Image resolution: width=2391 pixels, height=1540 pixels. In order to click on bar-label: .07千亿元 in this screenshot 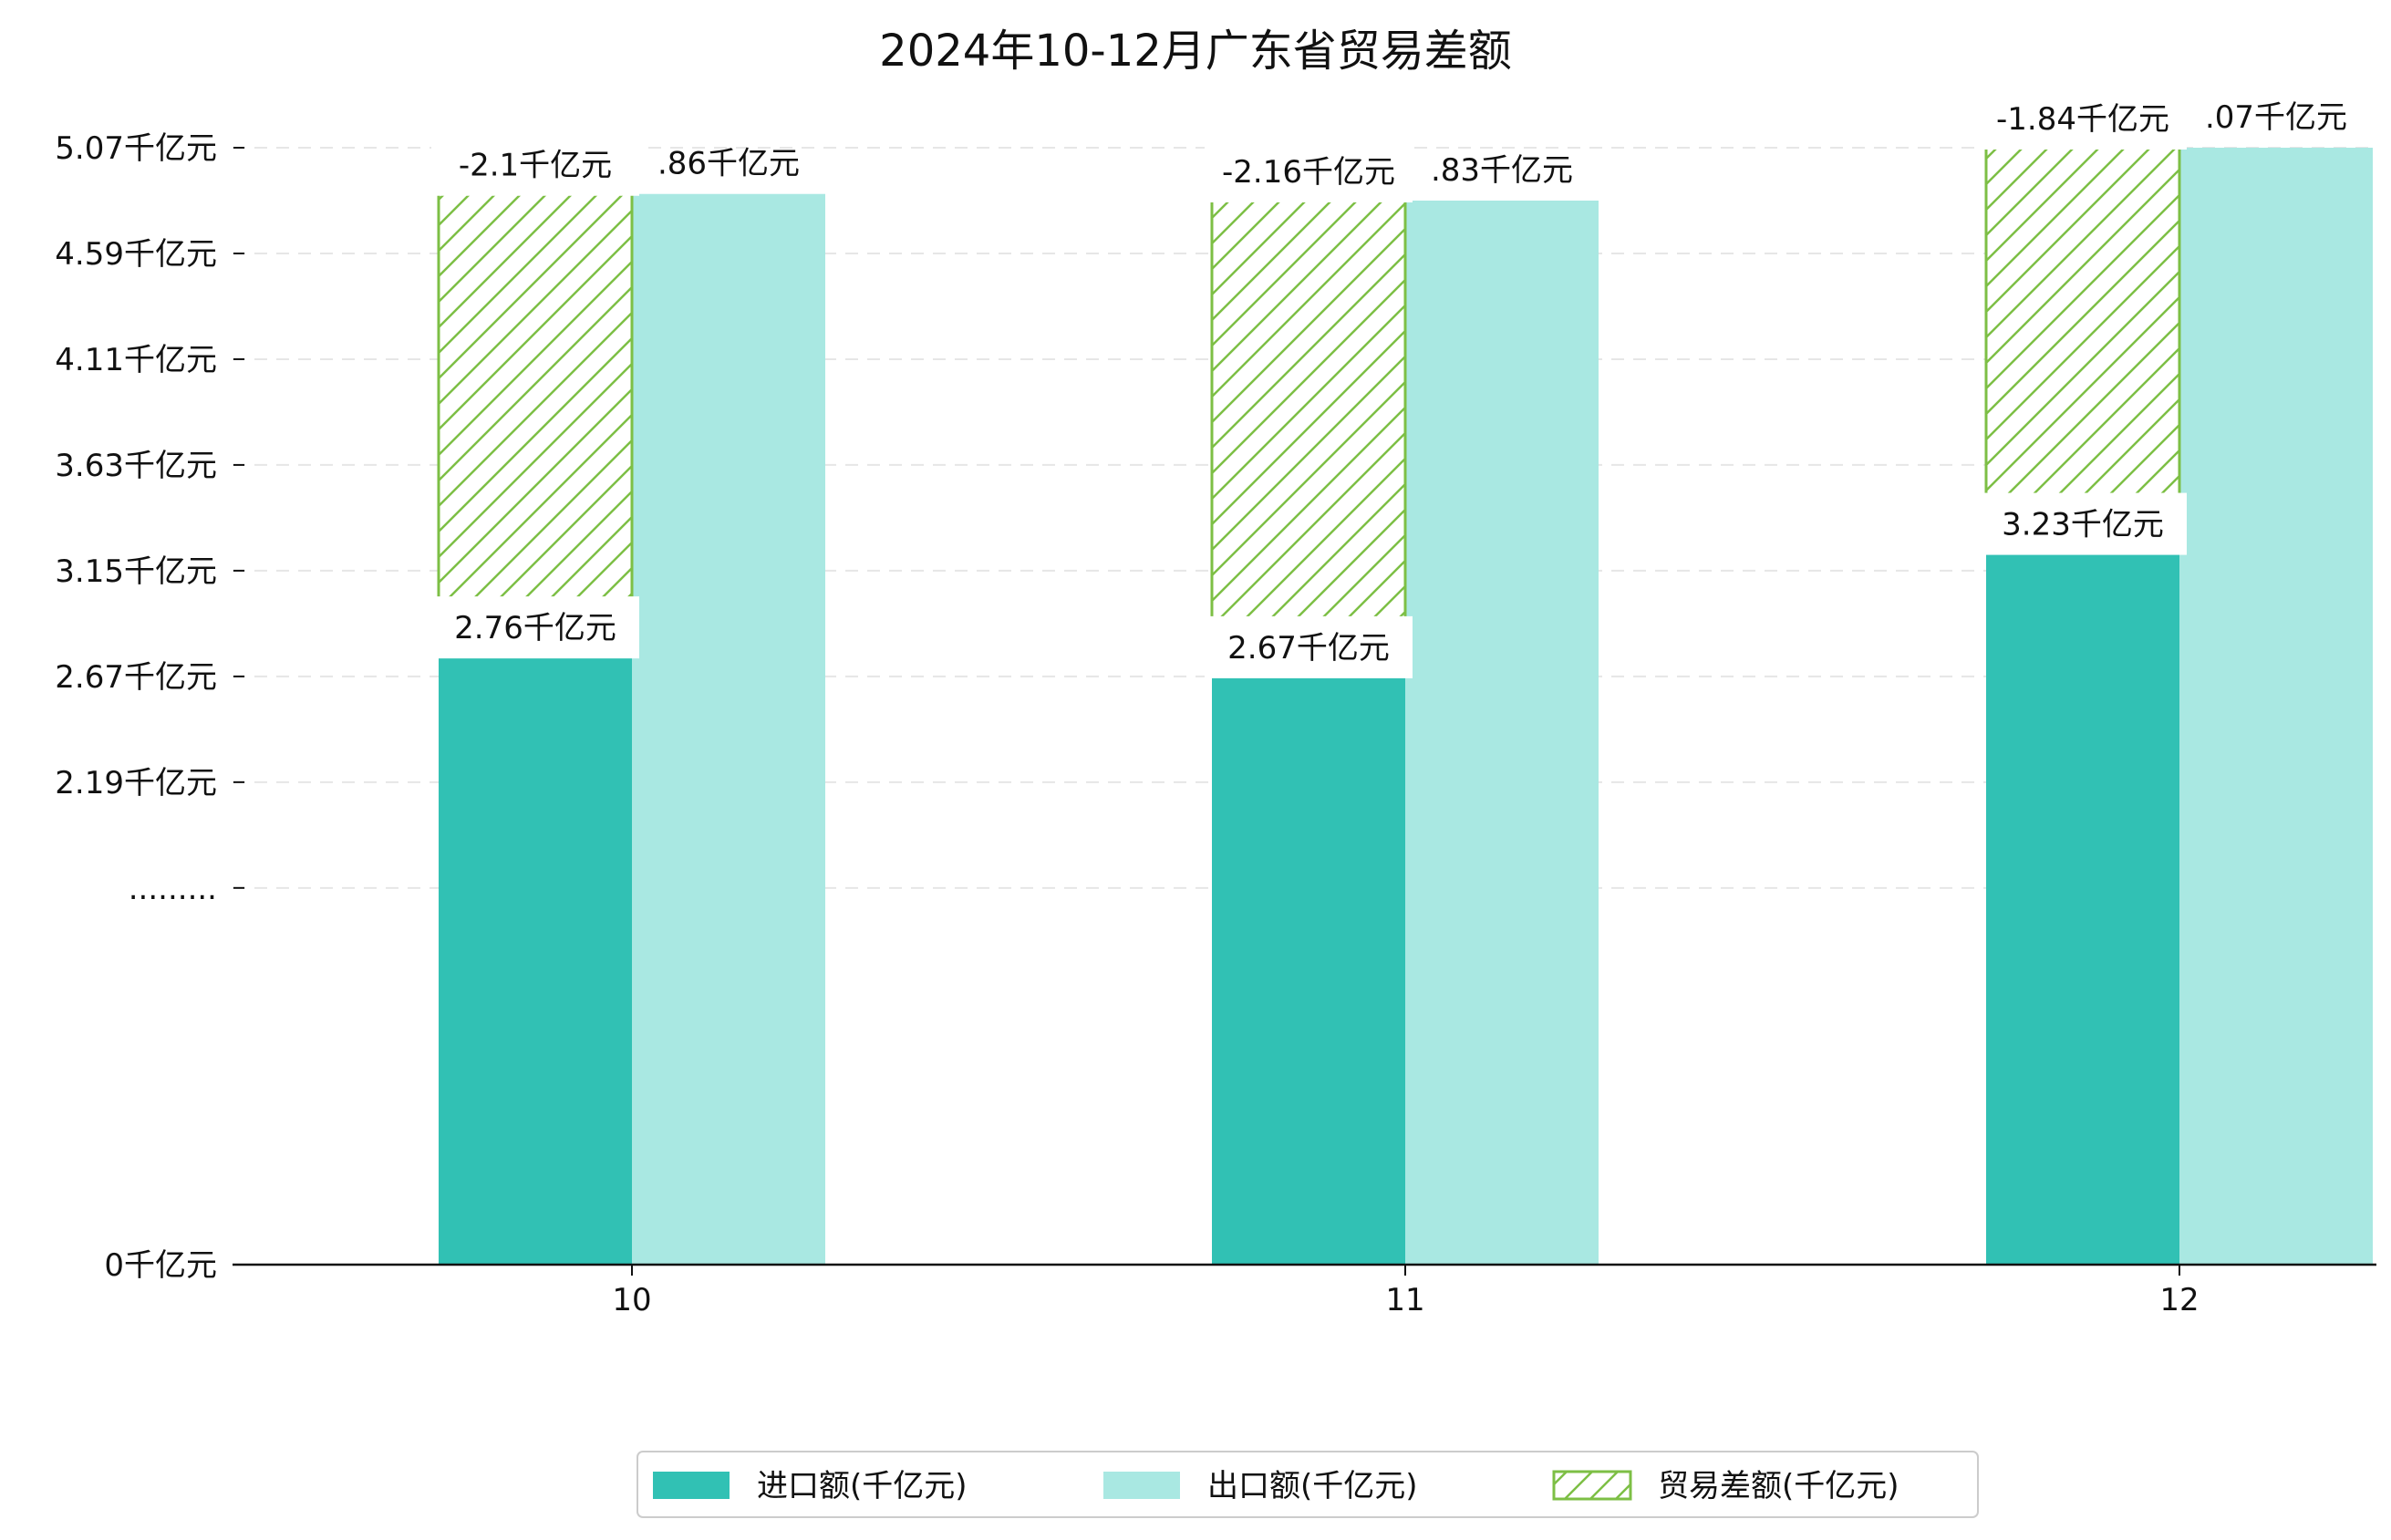, I will do `click(2276, 117)`.